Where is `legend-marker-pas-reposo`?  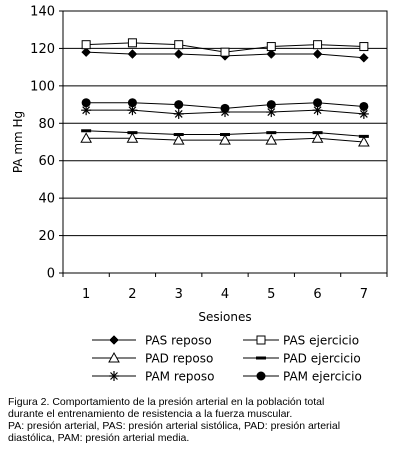
legend-marker-pas-reposo is located at coordinates (114, 340).